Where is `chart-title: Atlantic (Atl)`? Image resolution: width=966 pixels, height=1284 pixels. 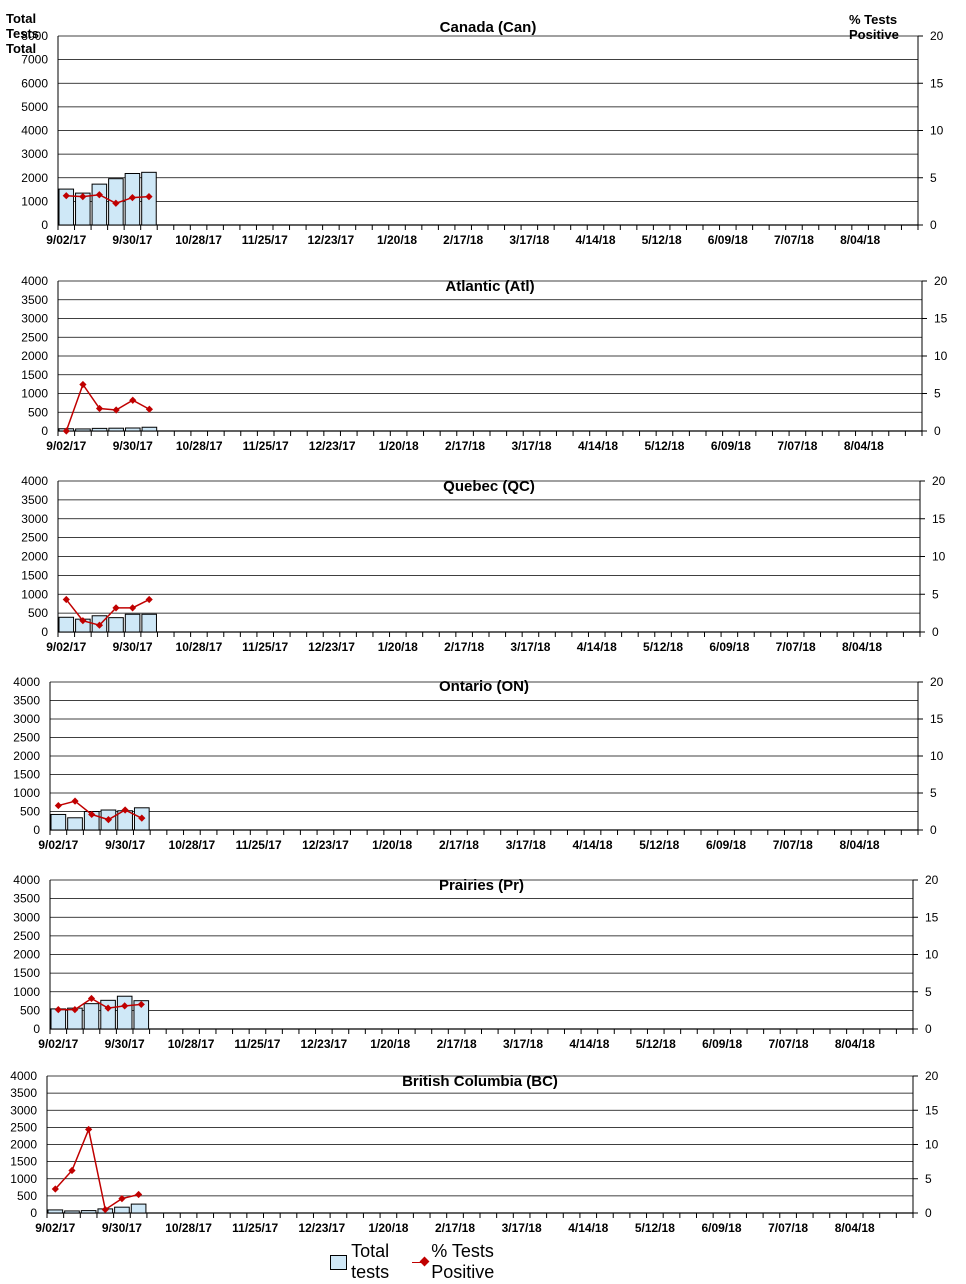
chart-title: Atlantic (Atl) is located at coordinates (489, 286).